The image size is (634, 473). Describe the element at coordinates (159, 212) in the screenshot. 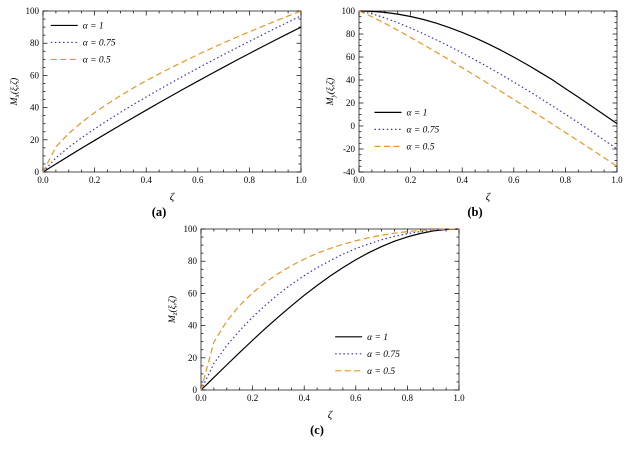

I see `panel-caption-a: (a)` at that location.